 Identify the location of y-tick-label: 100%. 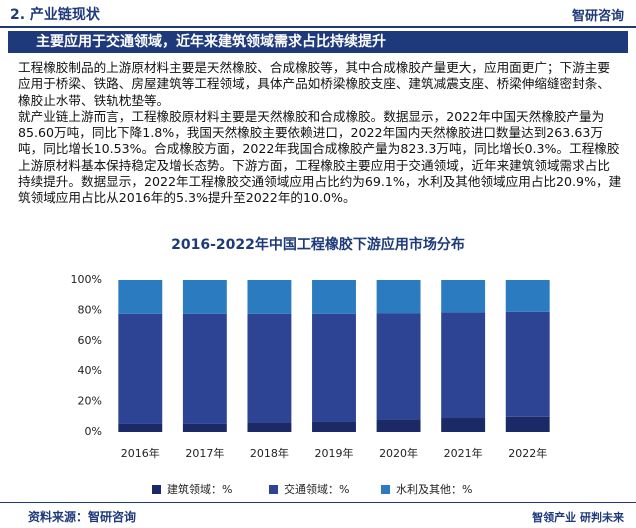
(86, 279).